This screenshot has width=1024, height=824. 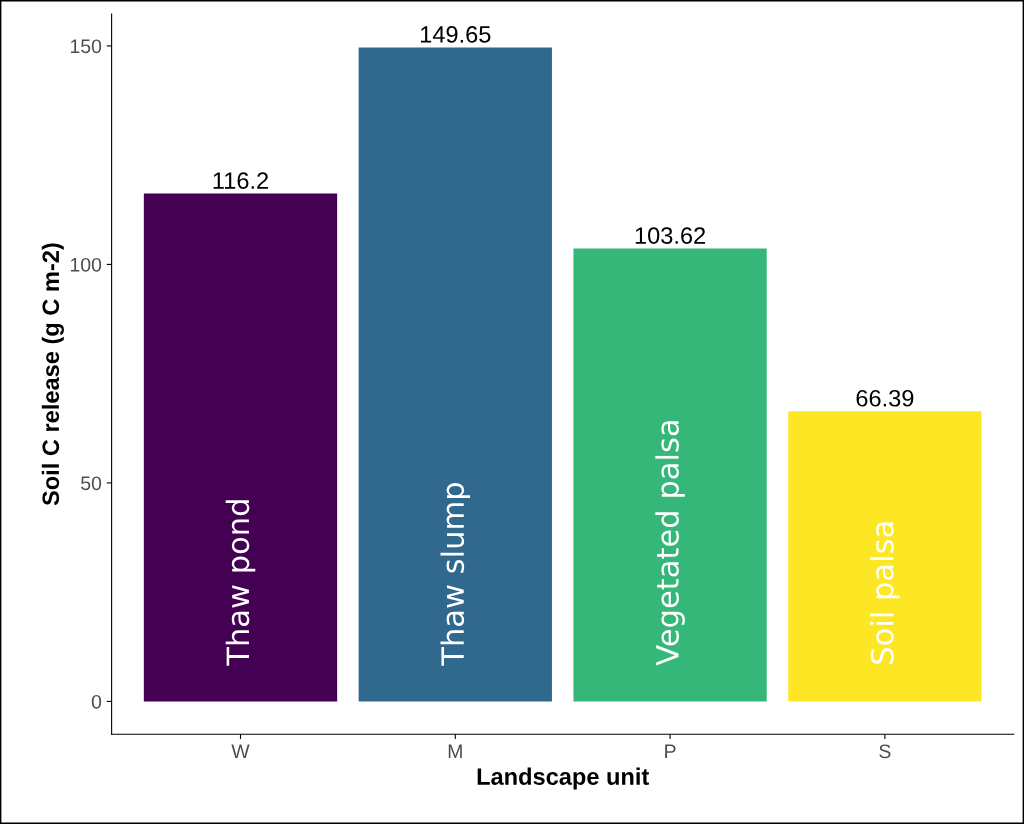 What do you see at coordinates (670, 235) in the screenshot?
I see `data-label: 103.62` at bounding box center [670, 235].